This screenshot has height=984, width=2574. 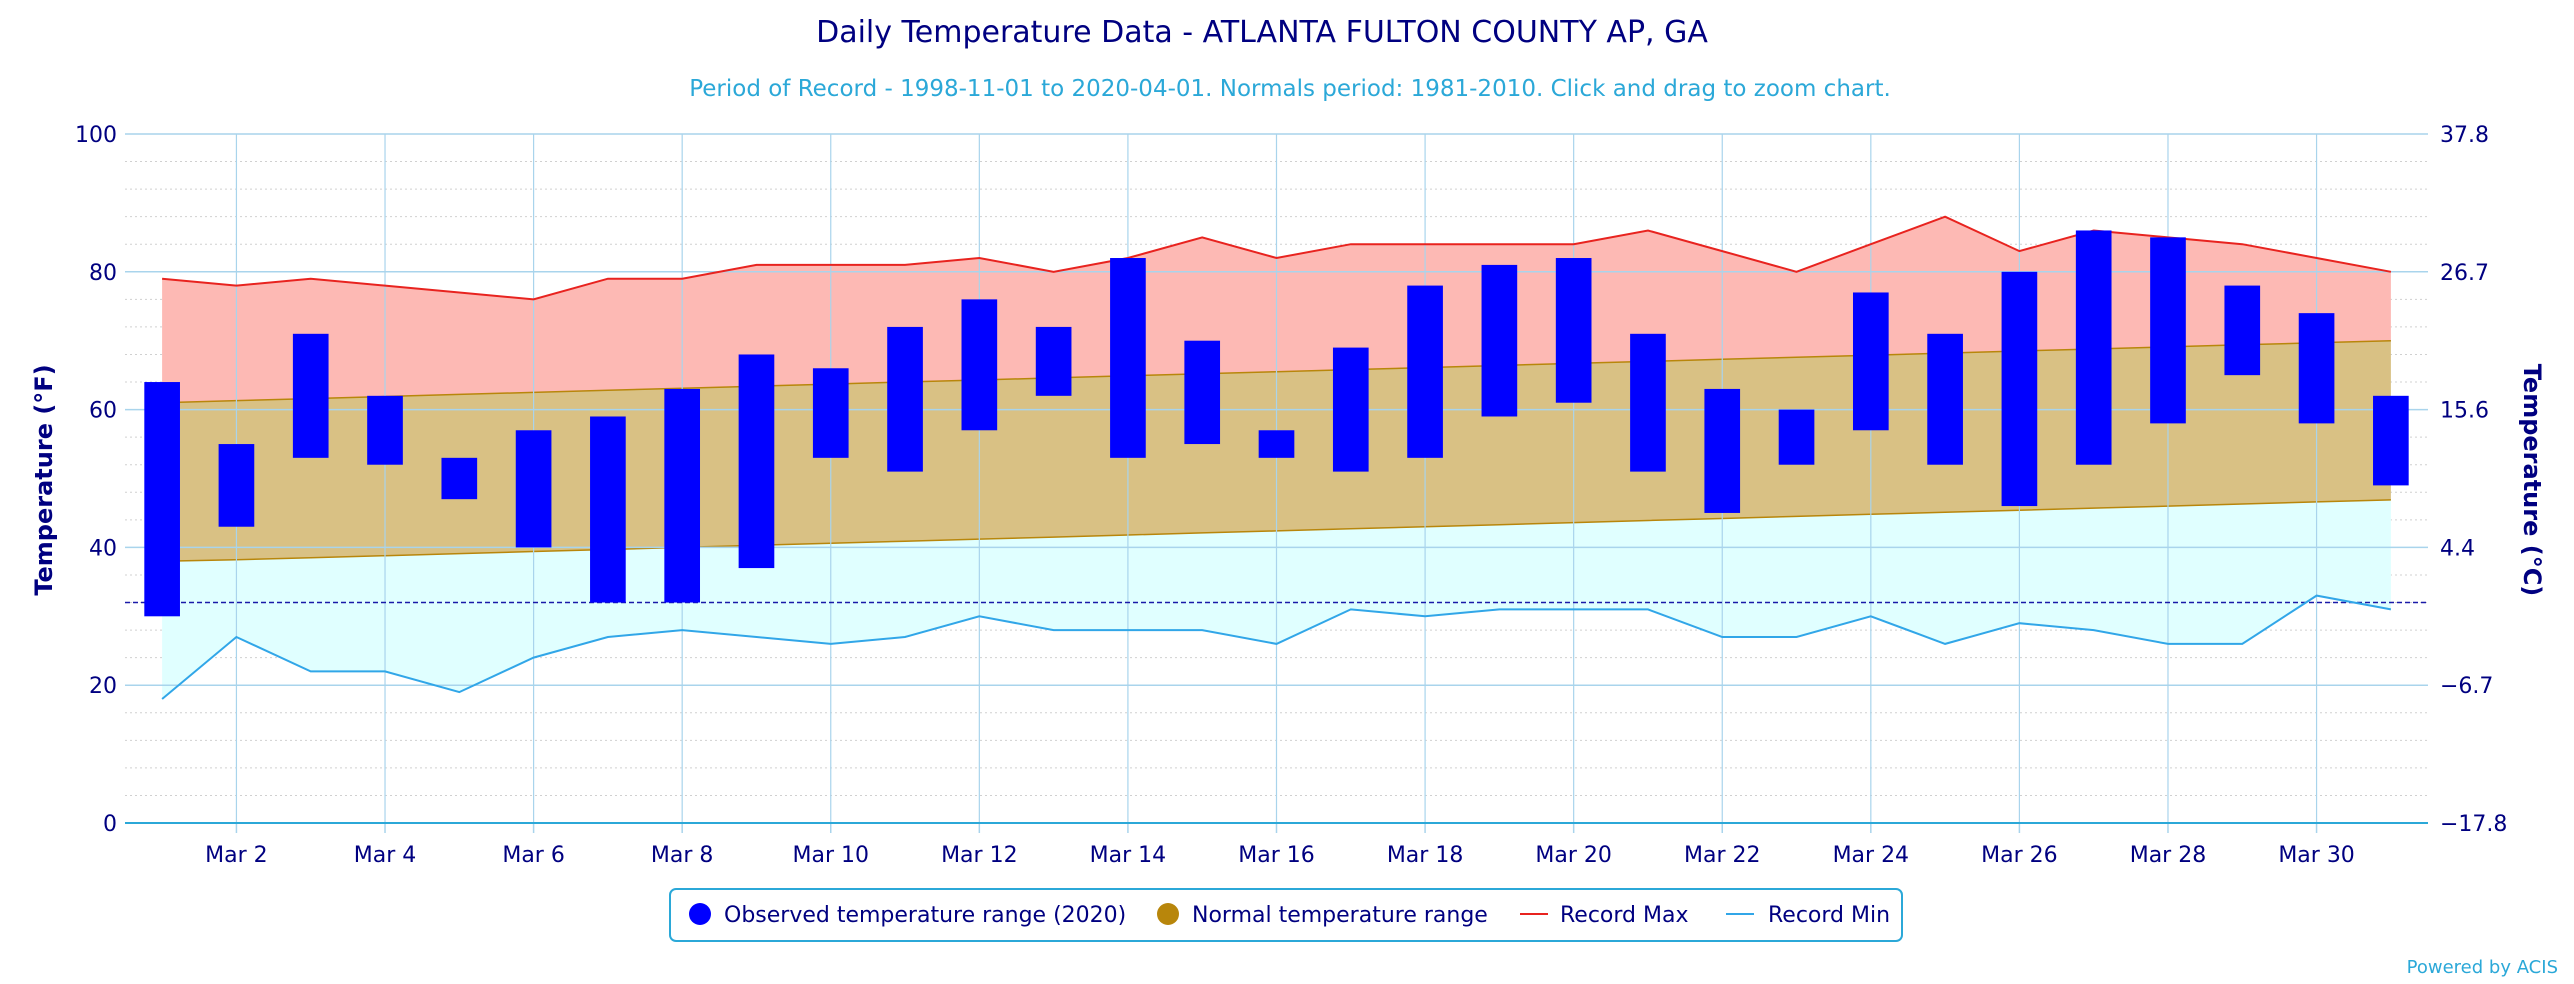 What do you see at coordinates (1277, 258) in the screenshot?
I see `record-max-line` at bounding box center [1277, 258].